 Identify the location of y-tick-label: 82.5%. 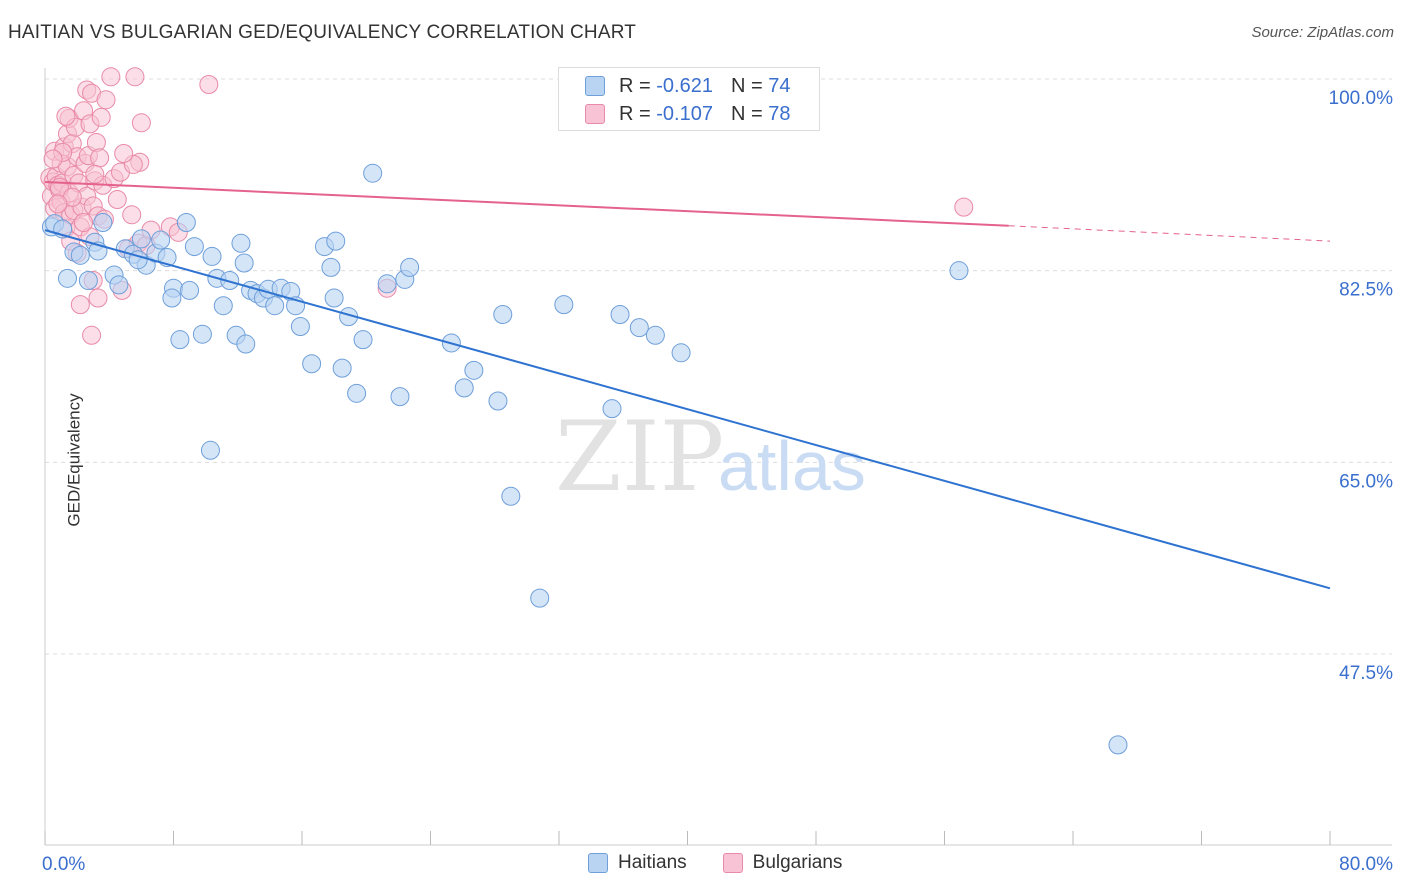
(1366, 290).